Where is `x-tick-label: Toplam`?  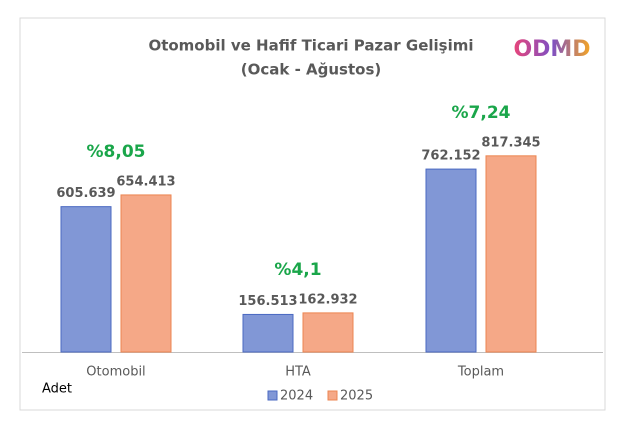 x-tick-label: Toplam is located at coordinates (480, 372).